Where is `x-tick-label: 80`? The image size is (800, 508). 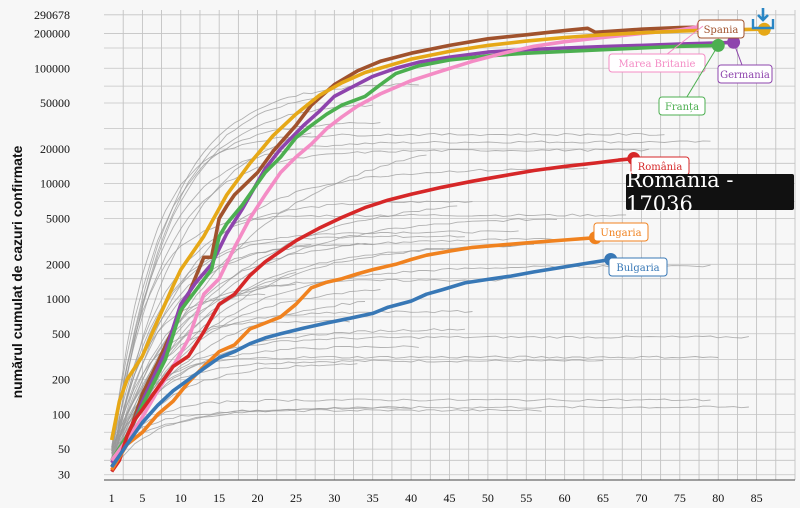
x-tick-label: 80 is located at coordinates (718, 498).